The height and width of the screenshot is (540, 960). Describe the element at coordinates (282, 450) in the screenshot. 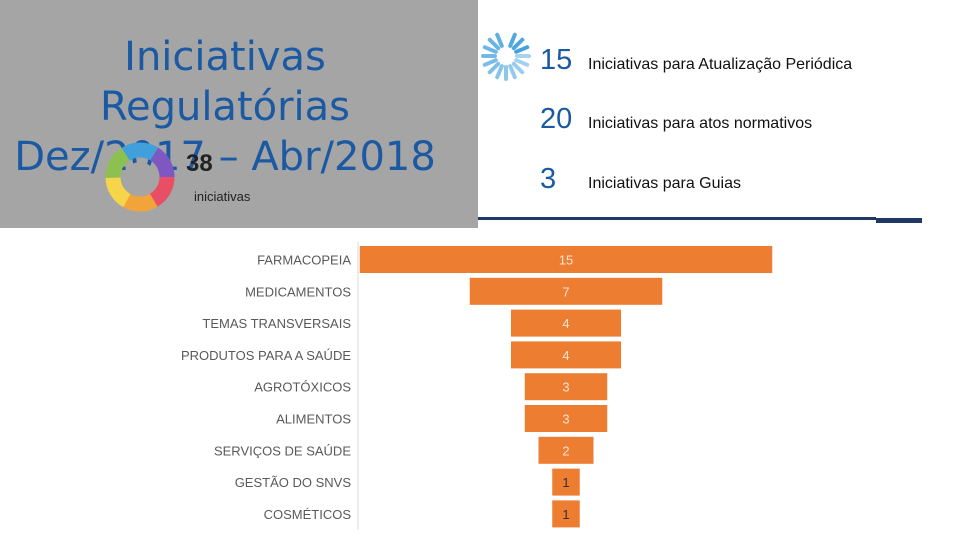

I see `category-label: SERVIÇOS DE SAÚDE` at that location.